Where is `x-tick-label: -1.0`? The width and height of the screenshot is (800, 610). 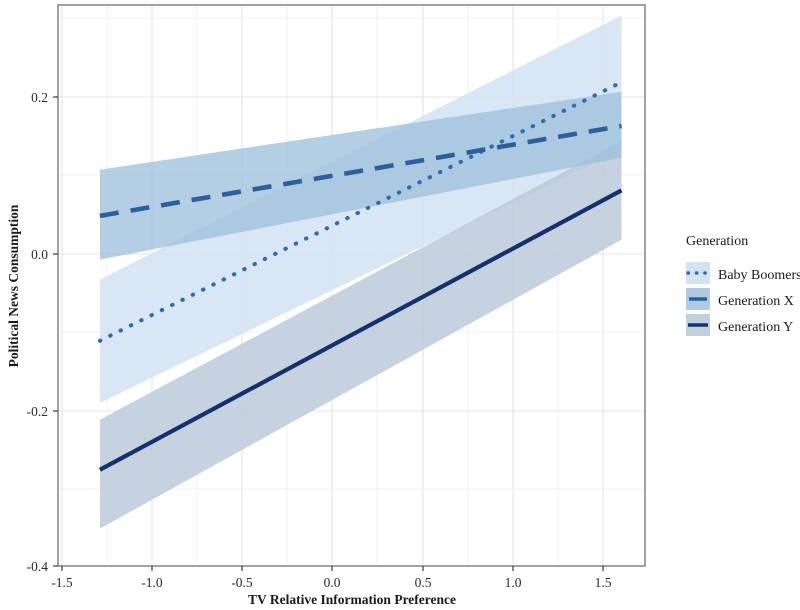
x-tick-label: -1.0 is located at coordinates (152, 582).